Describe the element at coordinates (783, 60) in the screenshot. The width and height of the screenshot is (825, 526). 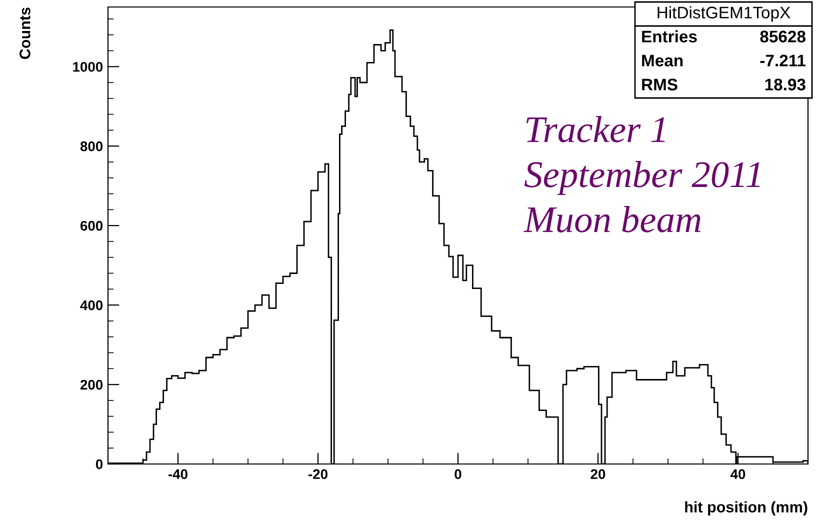
I see `annotation: -7.211` at that location.